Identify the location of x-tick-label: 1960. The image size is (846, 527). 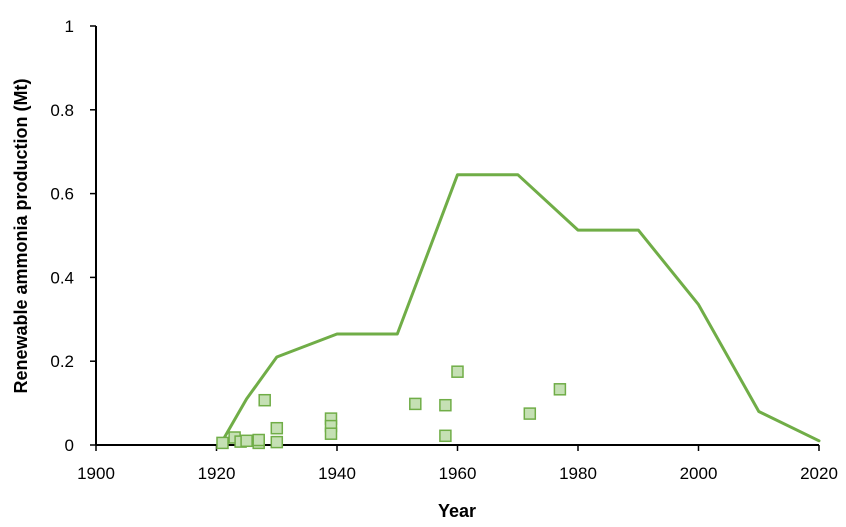
(458, 473).